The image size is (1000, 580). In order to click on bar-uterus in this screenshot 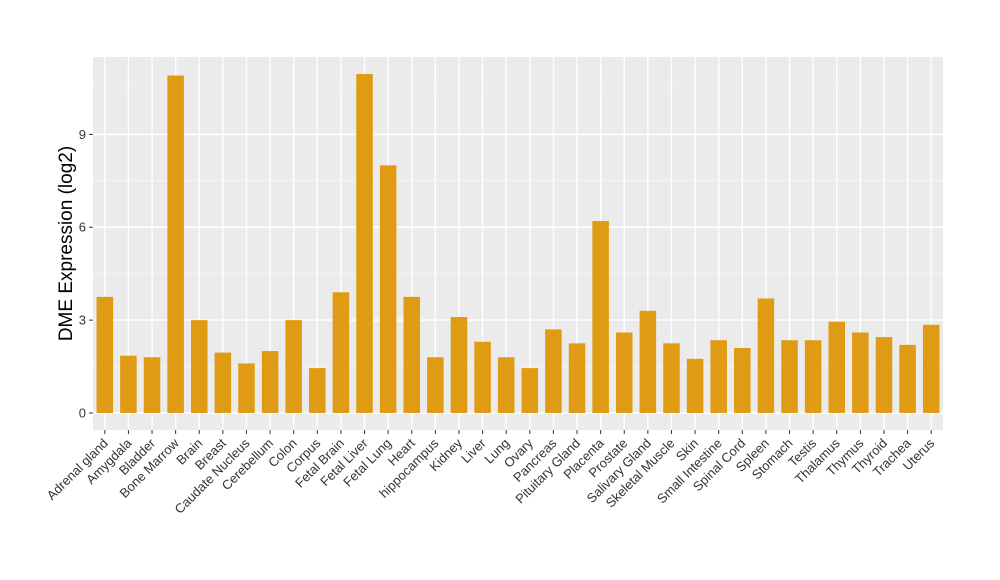, I will do `click(931, 368)`.